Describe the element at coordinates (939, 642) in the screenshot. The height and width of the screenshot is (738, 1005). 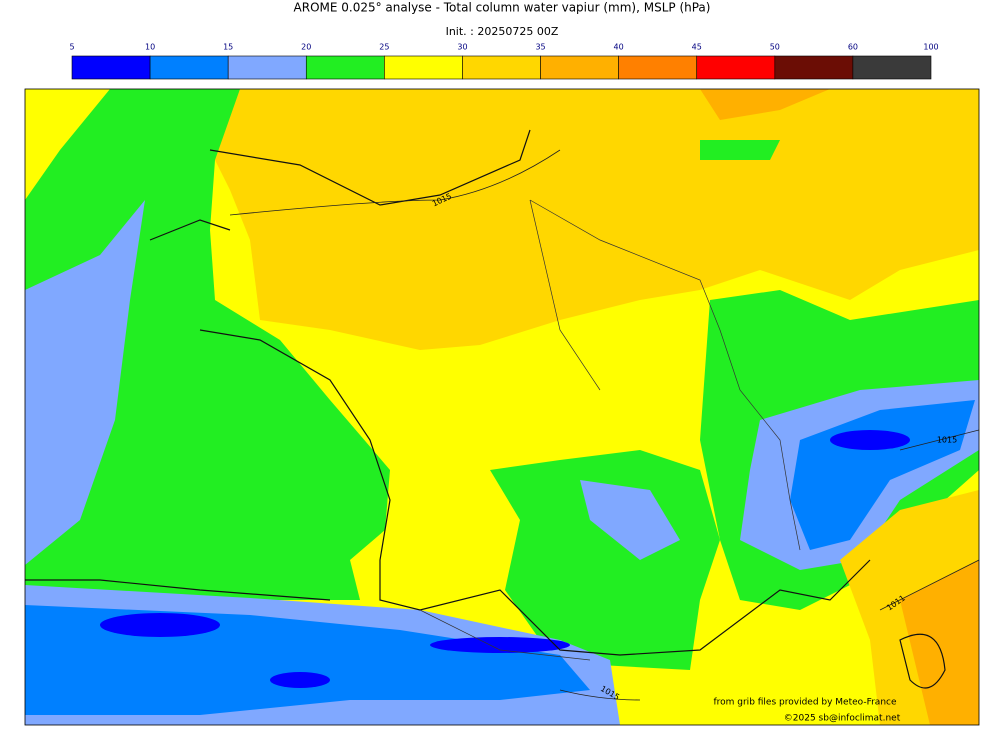
I see `field-orange-se` at that location.